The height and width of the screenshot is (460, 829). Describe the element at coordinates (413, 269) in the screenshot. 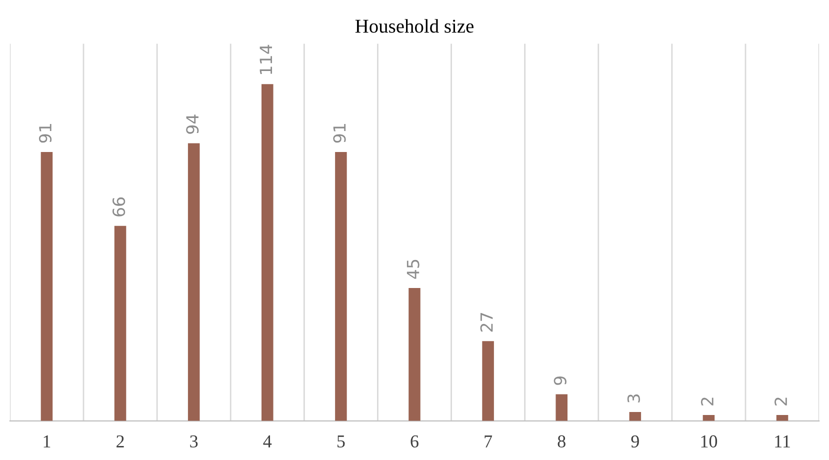

I see `data-label: 45` at that location.